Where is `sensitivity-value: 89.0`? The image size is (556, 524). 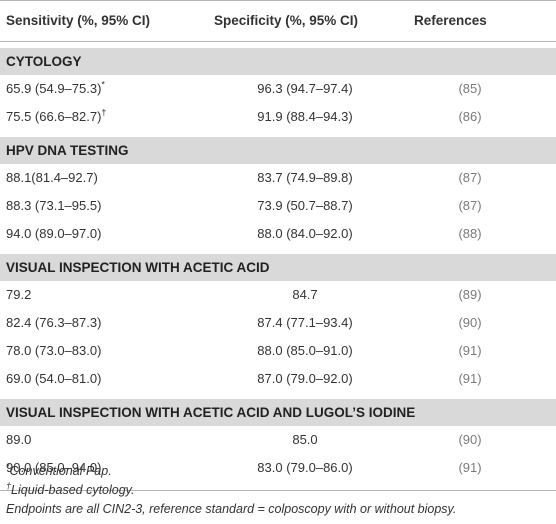
sensitivity-value: 89.0 is located at coordinates (19, 439).